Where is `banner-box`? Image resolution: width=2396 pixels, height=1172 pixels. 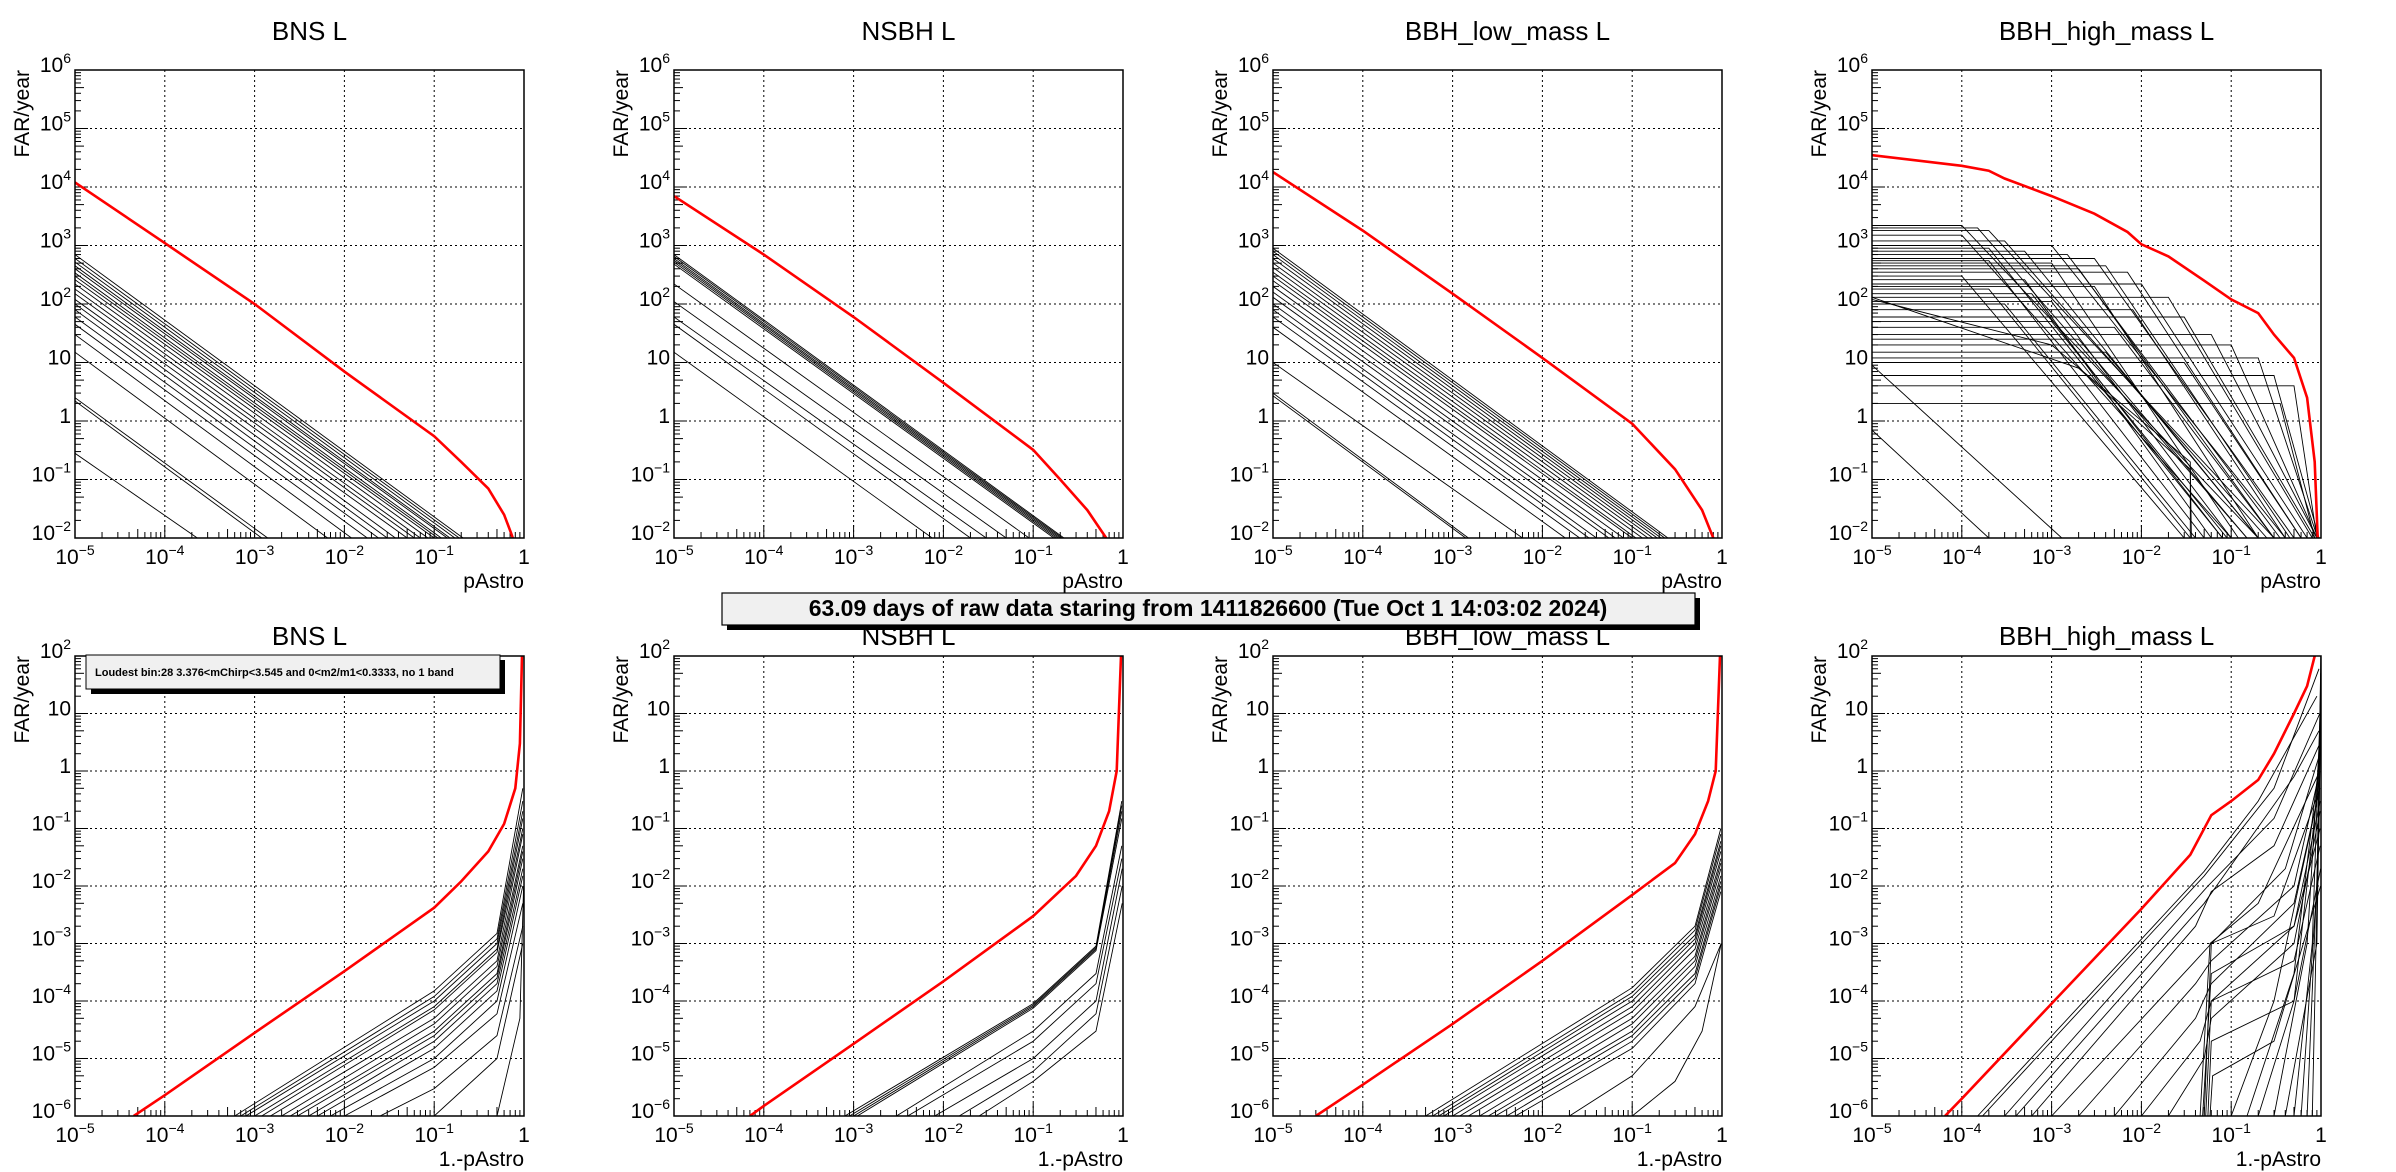 banner-box is located at coordinates (1208, 609).